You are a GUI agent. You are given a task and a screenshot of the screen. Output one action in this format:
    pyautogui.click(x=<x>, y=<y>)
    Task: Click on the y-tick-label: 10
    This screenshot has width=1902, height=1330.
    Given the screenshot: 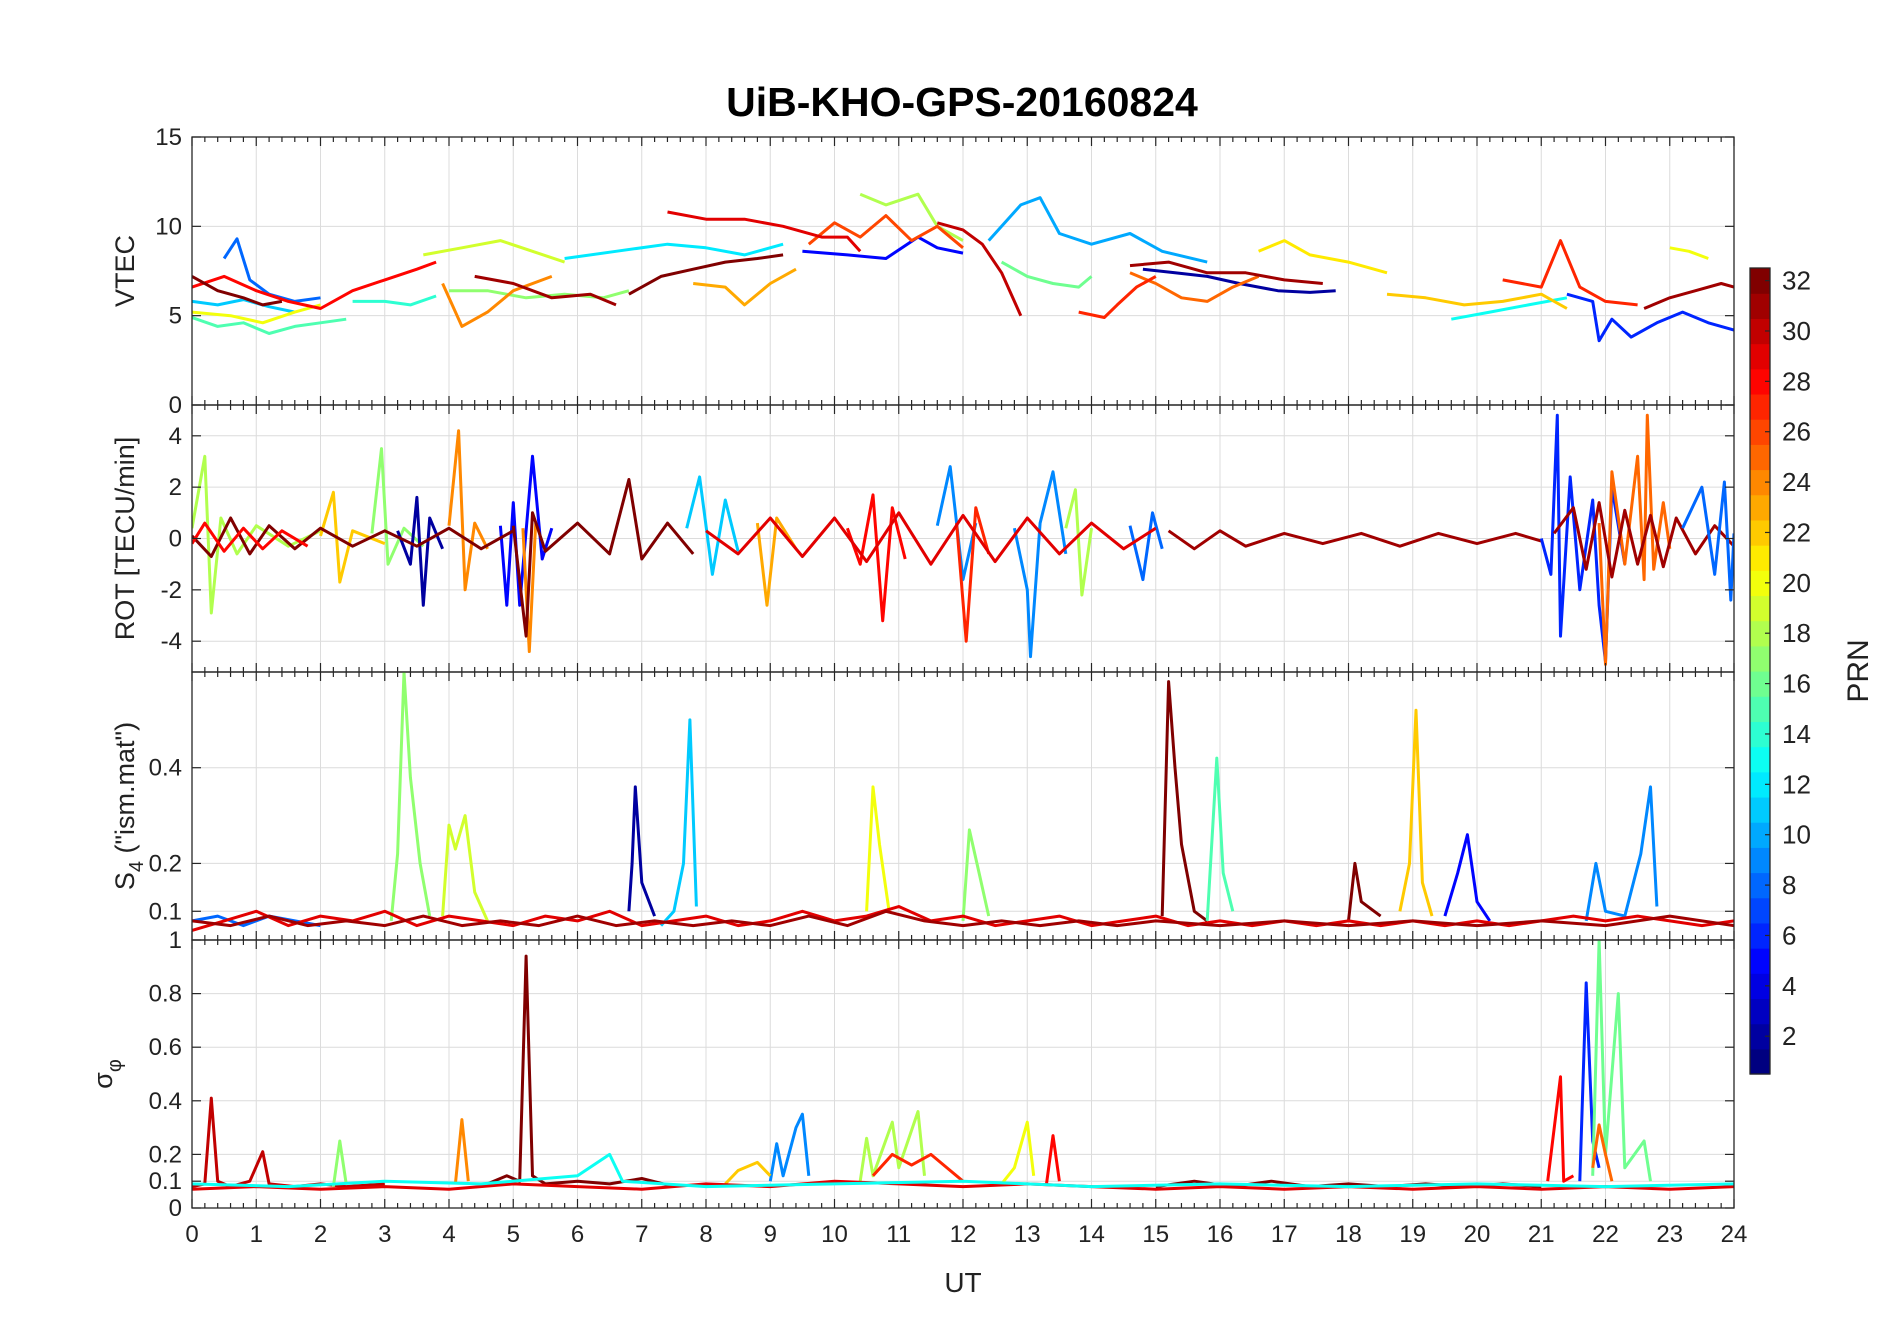 What is the action you would take?
    pyautogui.click(x=168, y=226)
    